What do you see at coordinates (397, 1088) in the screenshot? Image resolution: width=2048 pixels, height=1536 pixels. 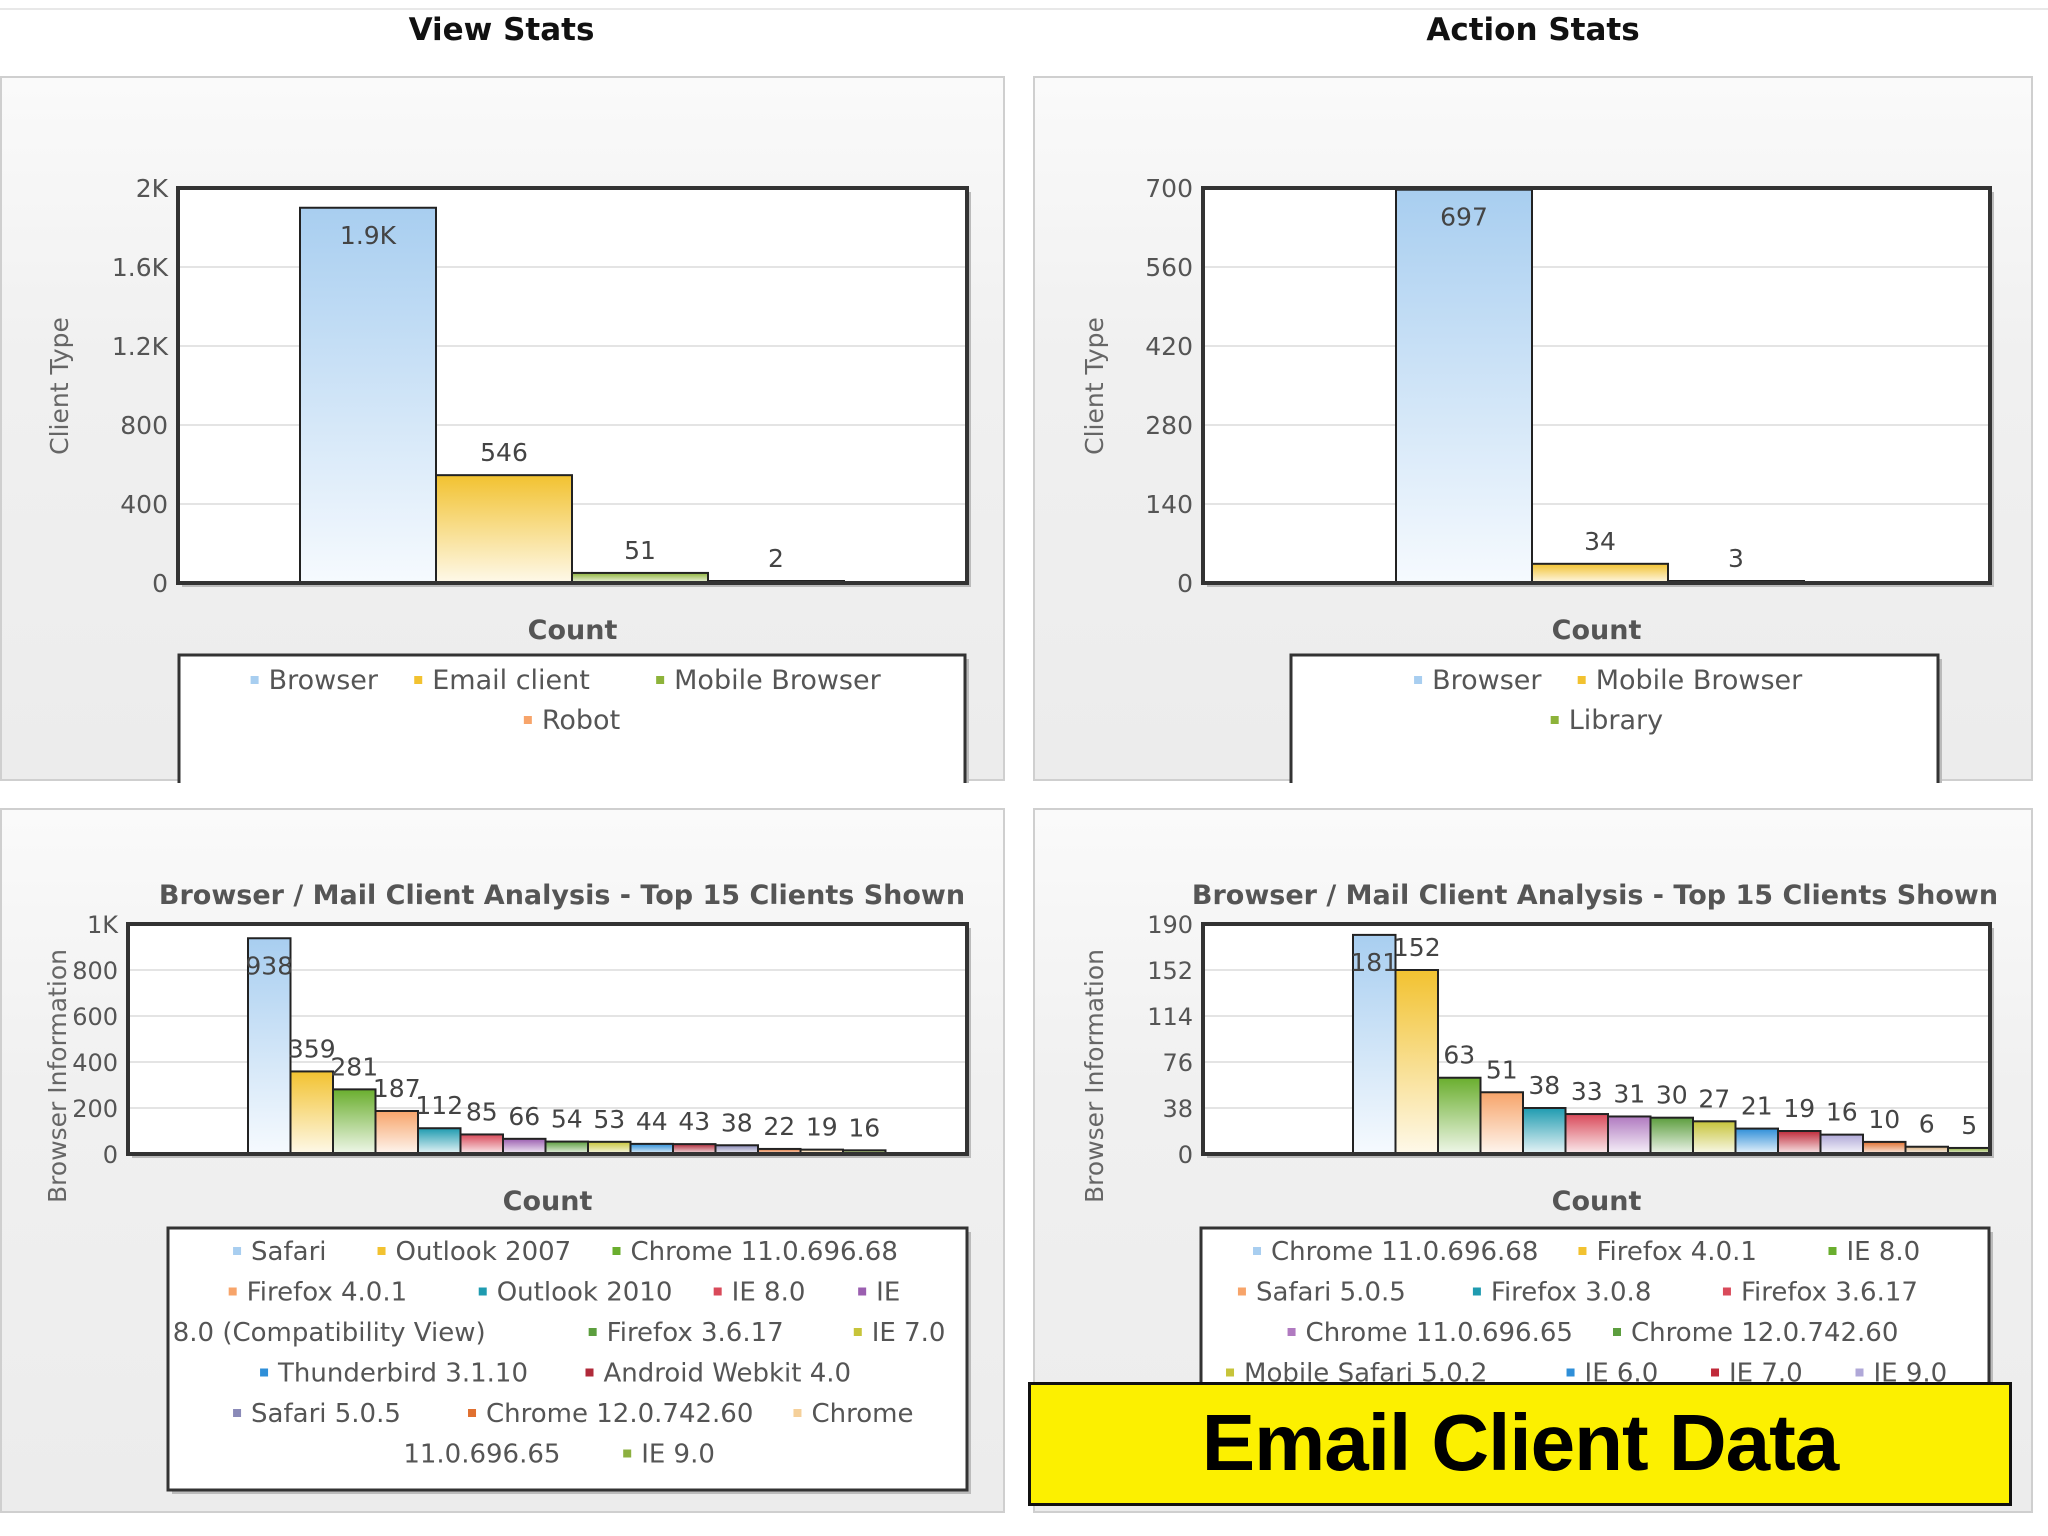 I see `bar-value-label: 187` at bounding box center [397, 1088].